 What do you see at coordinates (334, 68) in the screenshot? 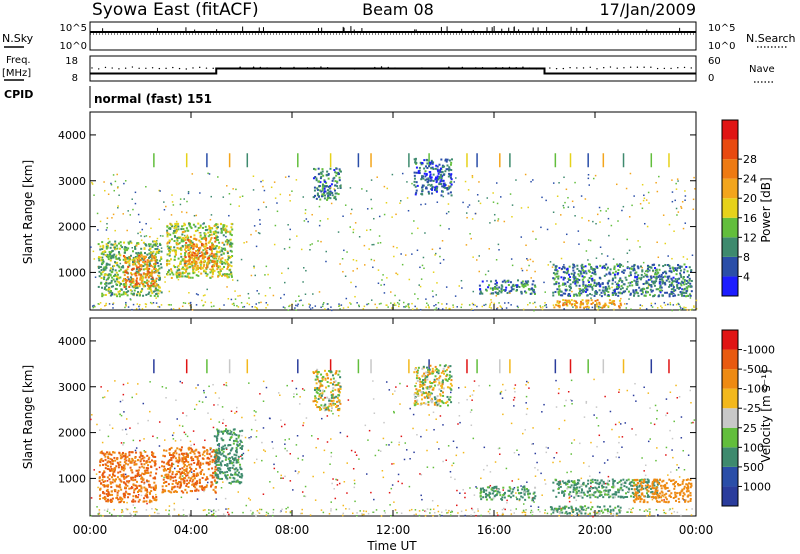
I see `nave-dot` at bounding box center [334, 68].